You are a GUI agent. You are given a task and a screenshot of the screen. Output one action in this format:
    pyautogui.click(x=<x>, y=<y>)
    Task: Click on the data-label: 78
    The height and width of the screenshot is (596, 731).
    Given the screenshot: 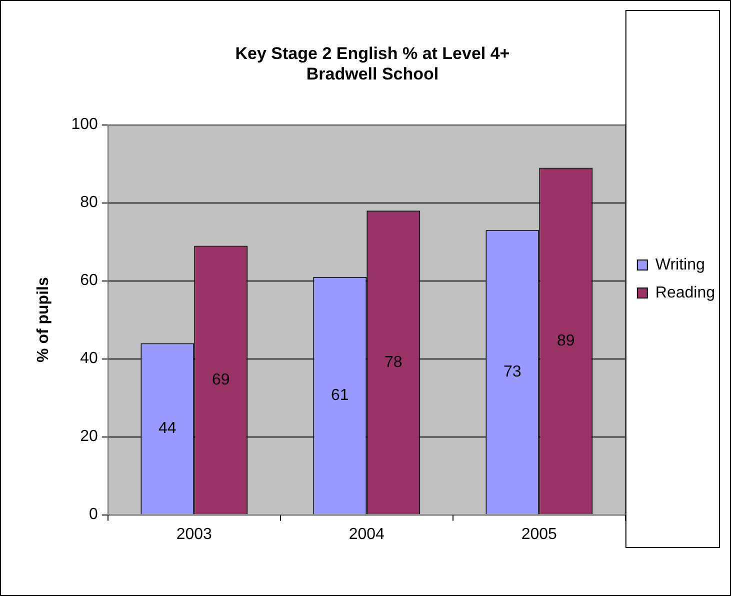 What is the action you would take?
    pyautogui.click(x=393, y=362)
    